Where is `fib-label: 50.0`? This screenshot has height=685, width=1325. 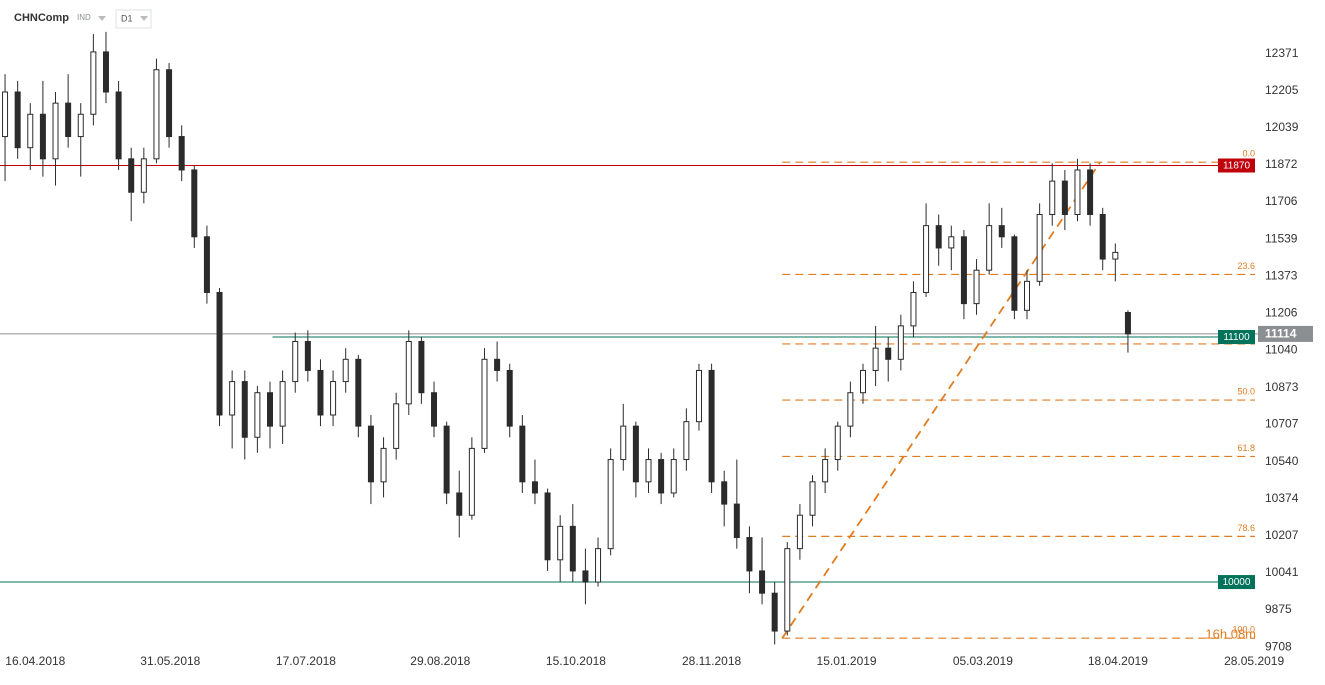 fib-label: 50.0 is located at coordinates (1246, 391).